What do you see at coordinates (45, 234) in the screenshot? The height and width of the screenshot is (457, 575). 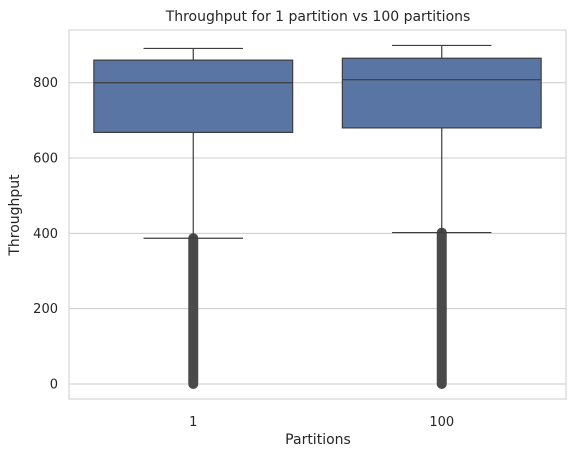 I see `y-tick-label: 400` at bounding box center [45, 234].